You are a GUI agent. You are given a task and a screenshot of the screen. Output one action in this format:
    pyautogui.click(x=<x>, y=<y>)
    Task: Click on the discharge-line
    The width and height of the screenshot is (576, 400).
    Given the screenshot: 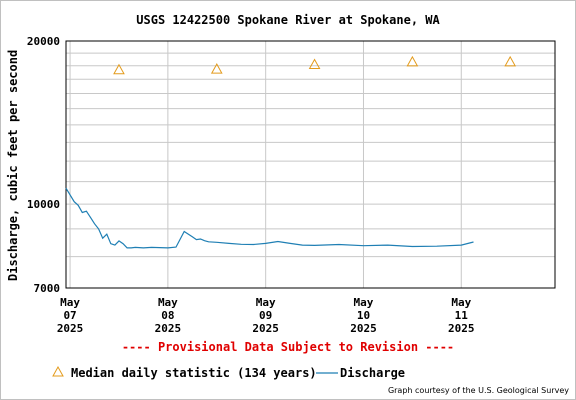 What is the action you would take?
    pyautogui.click(x=269, y=218)
    